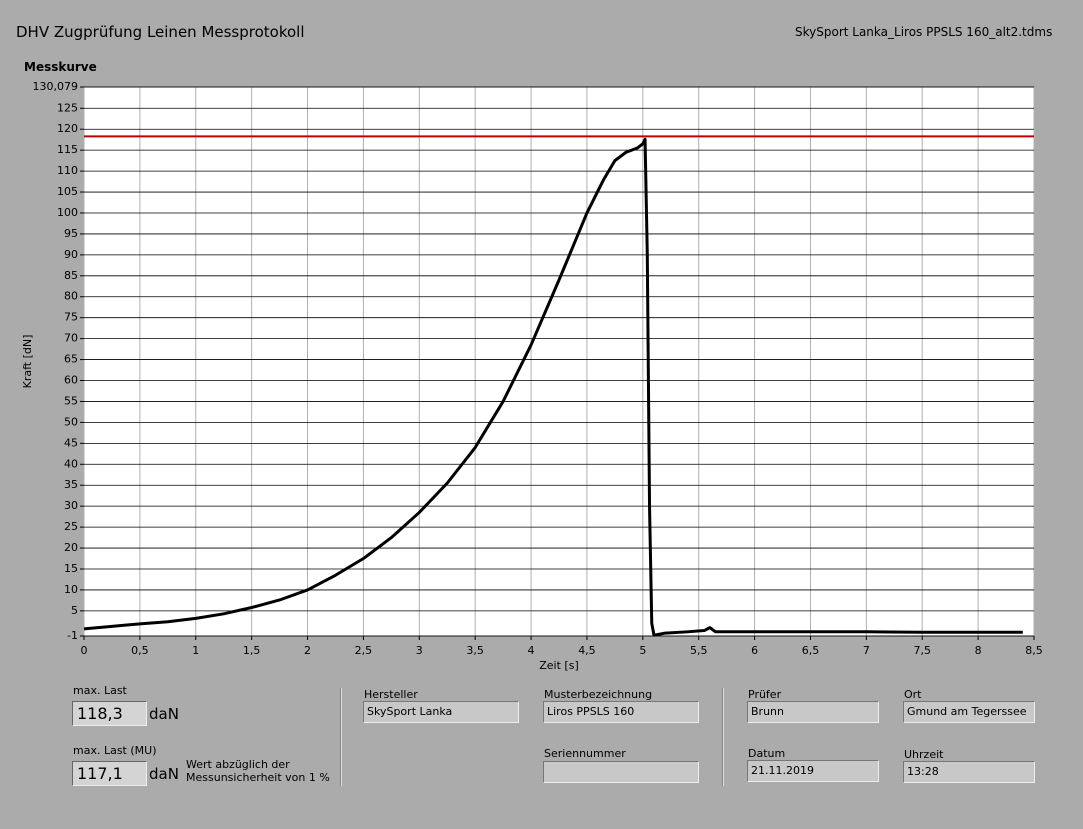 This screenshot has height=829, width=1083. I want to click on x-tick-label: 6, so click(754, 650).